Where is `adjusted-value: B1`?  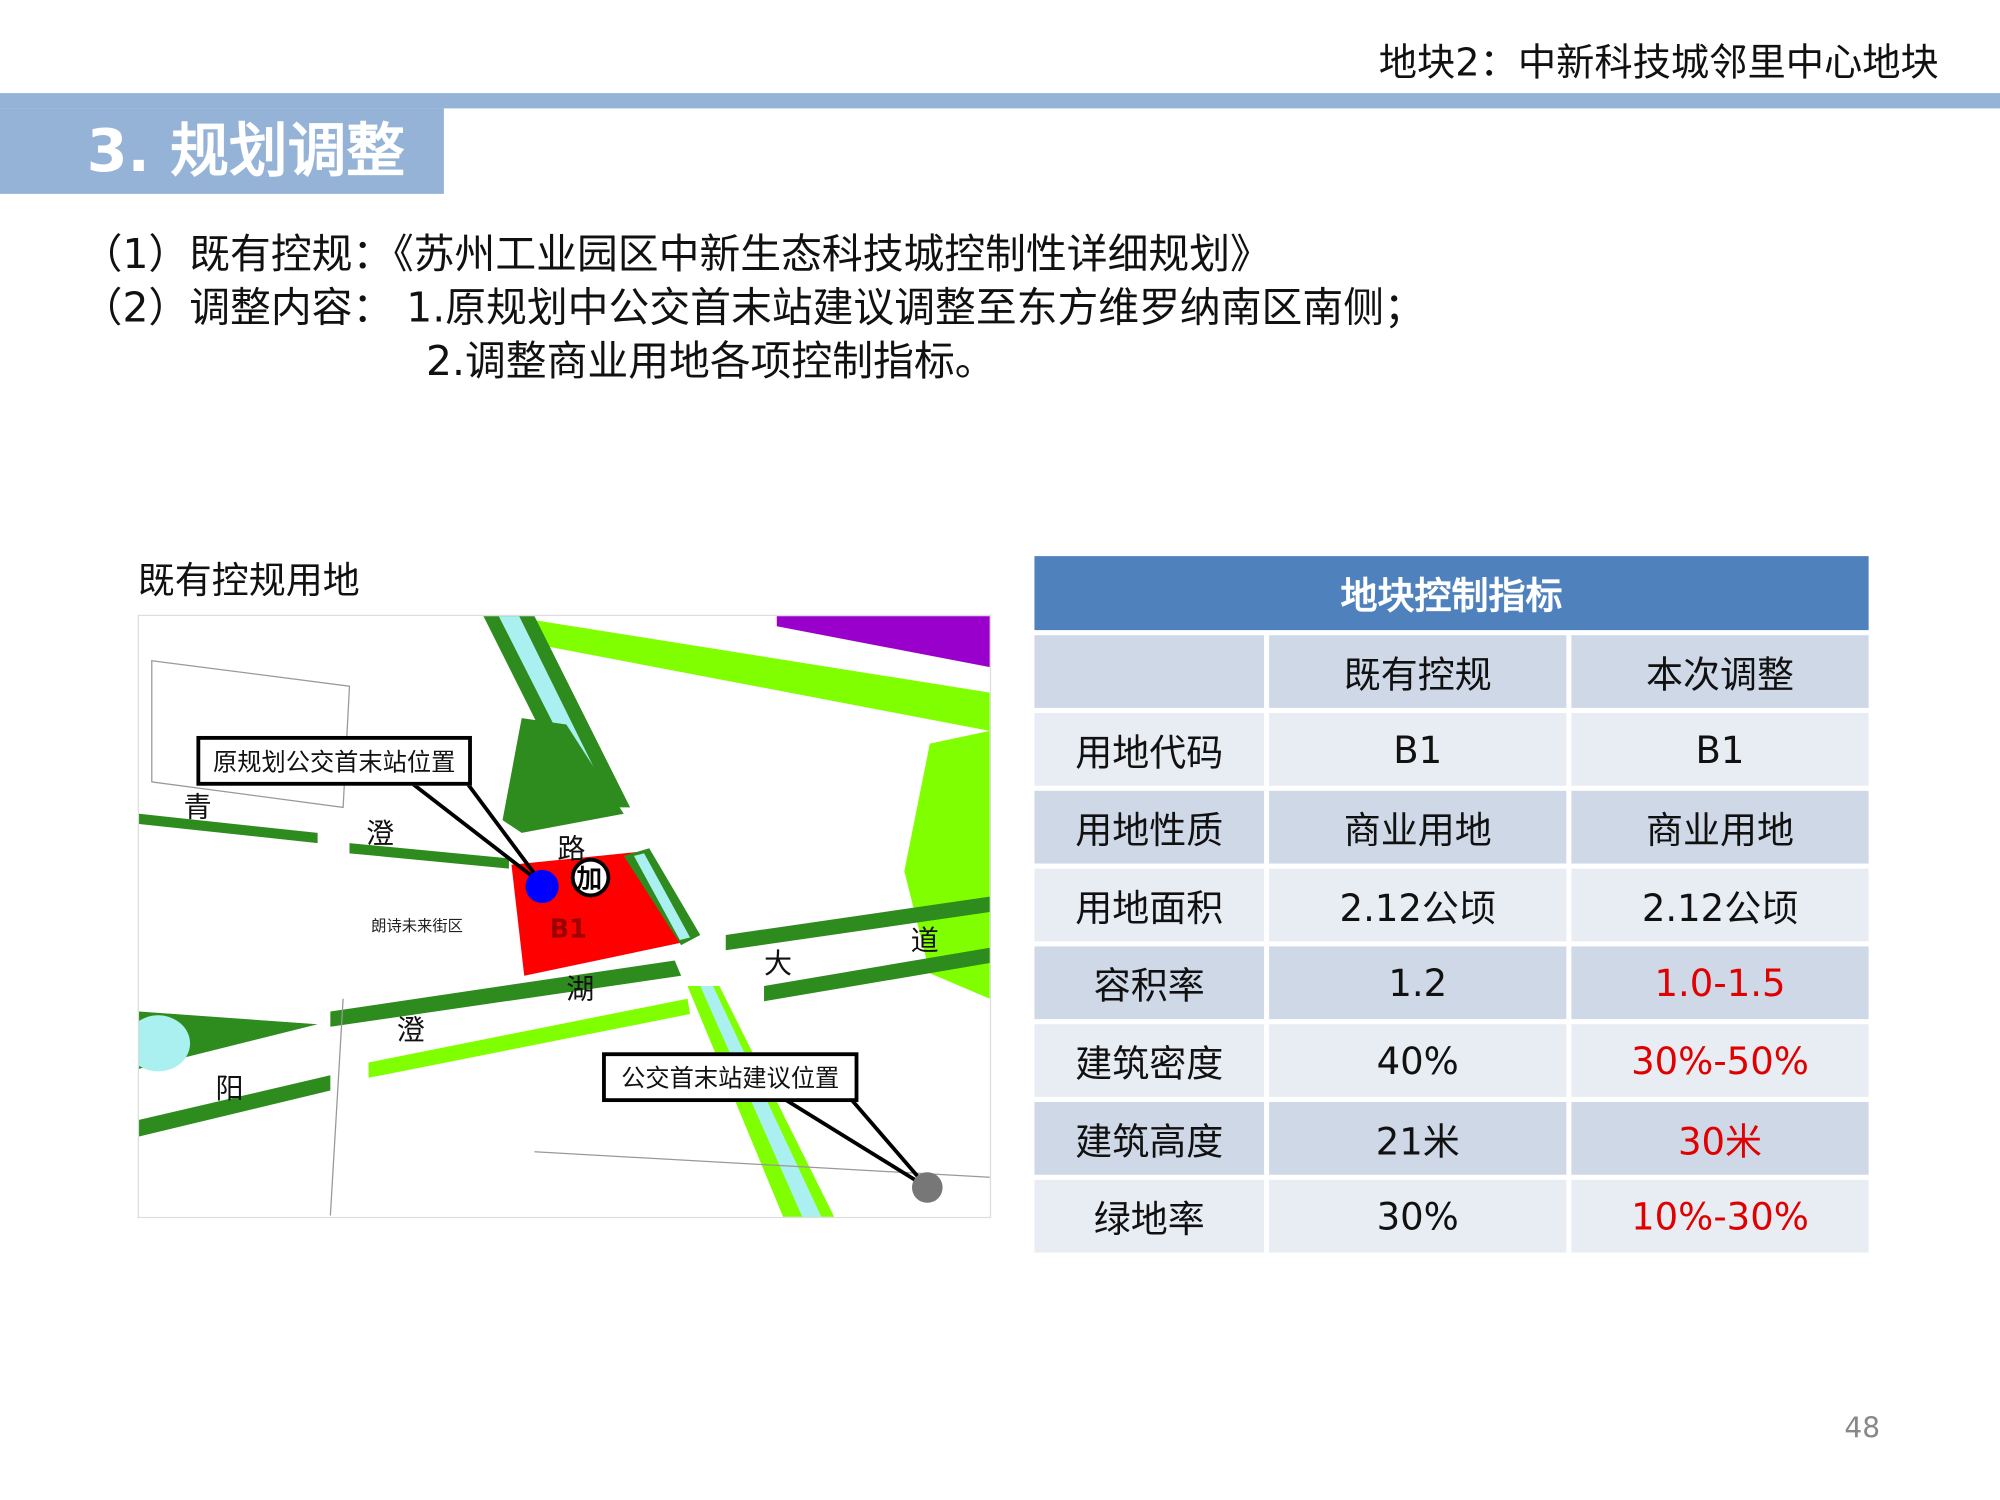
adjusted-value: B1 is located at coordinates (1720, 749).